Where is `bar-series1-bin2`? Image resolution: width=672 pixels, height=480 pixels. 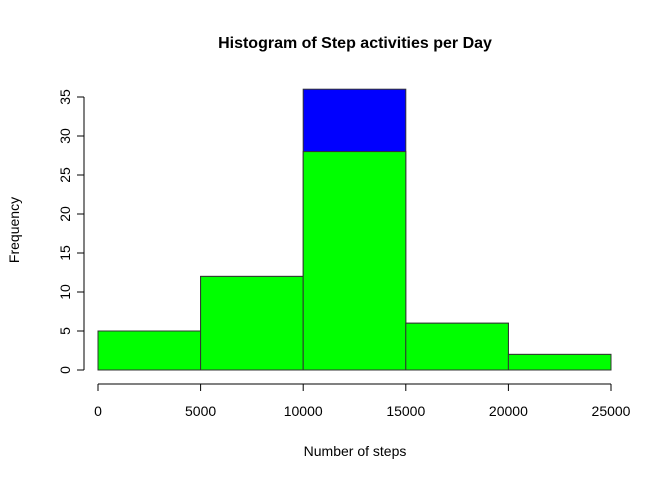 bar-series1-bin2 is located at coordinates (354, 261).